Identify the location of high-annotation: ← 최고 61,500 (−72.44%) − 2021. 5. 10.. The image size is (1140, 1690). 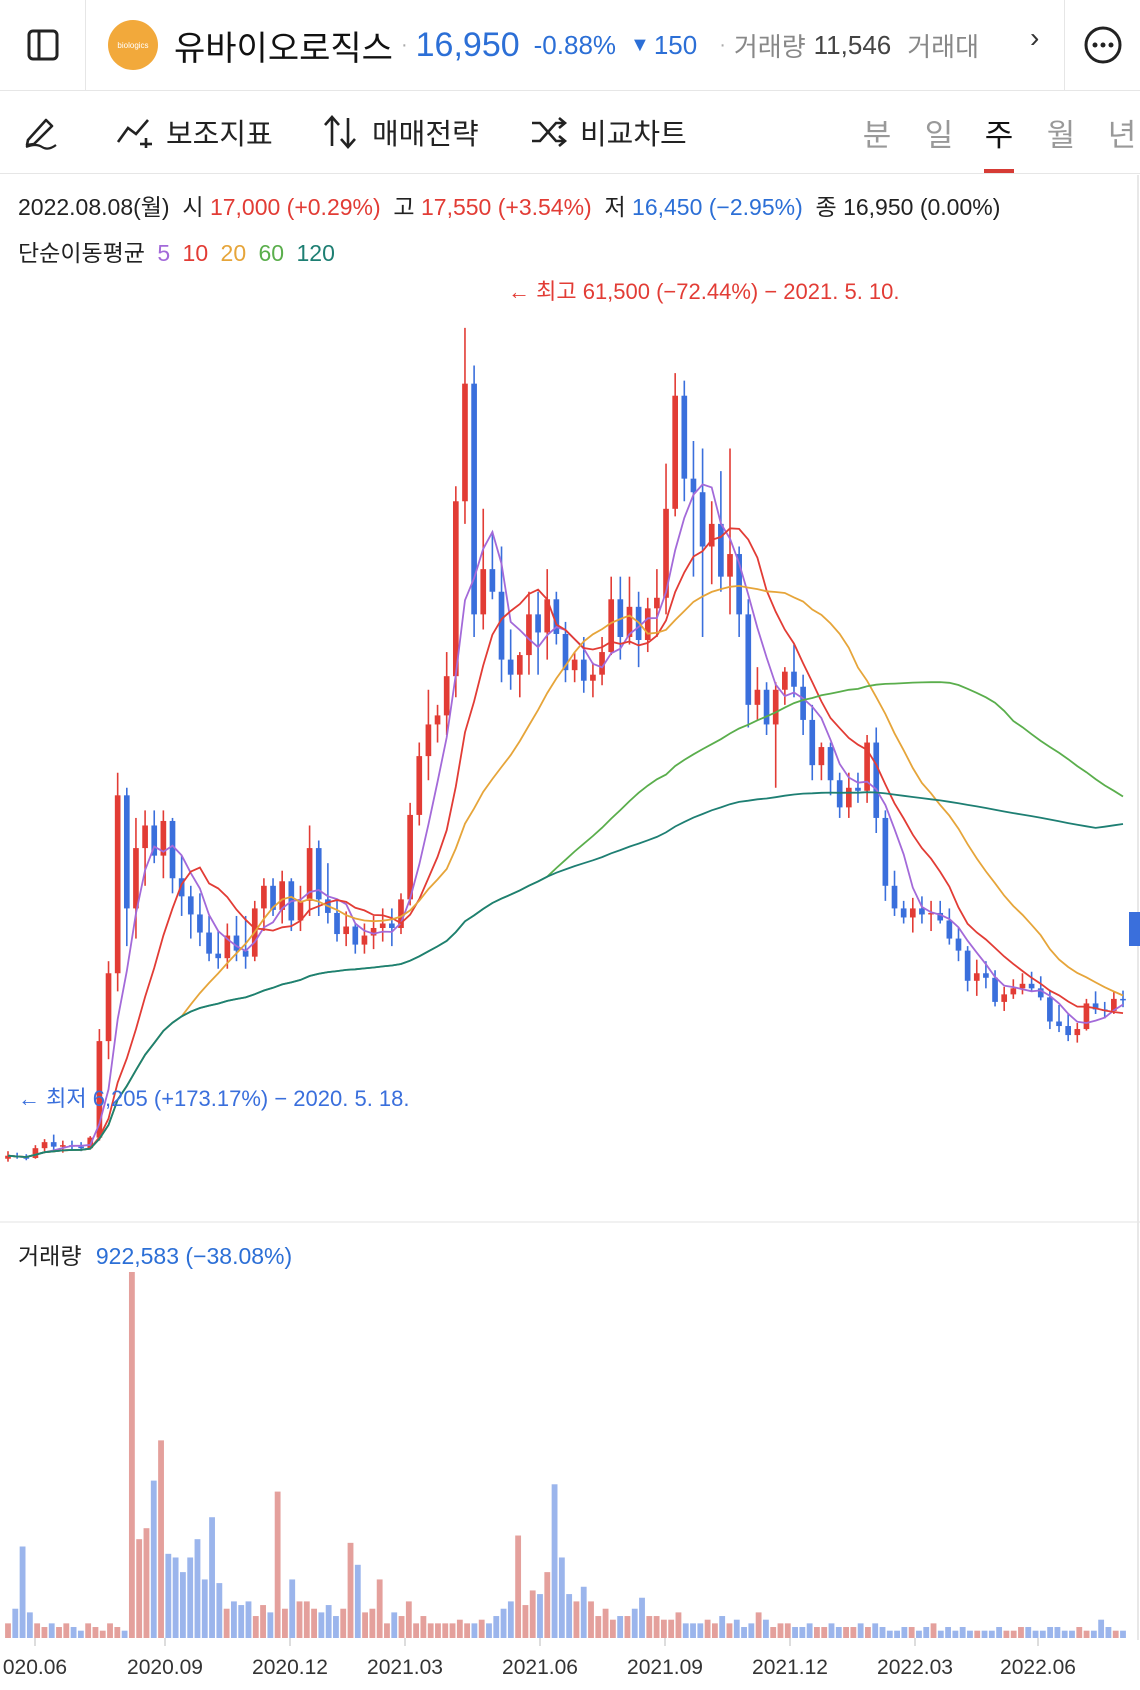
(704, 291).